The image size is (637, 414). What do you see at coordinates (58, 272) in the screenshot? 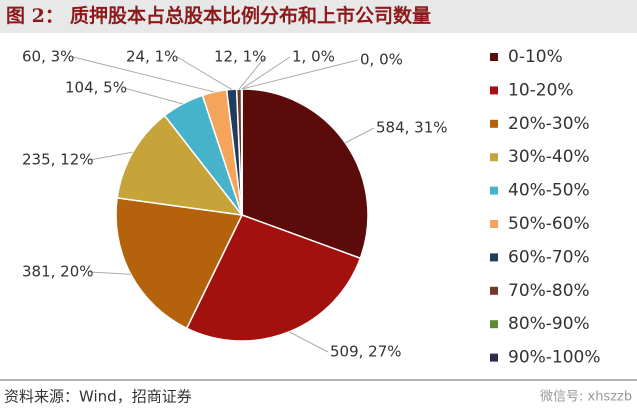
I see `data-label: 381, 20%` at bounding box center [58, 272].